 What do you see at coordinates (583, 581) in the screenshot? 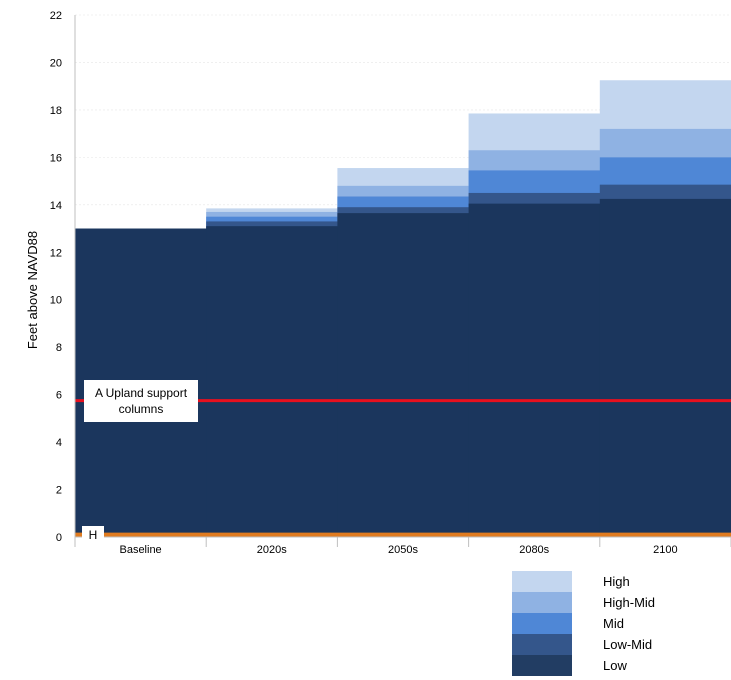
I see `legend-item-high: High` at bounding box center [583, 581].